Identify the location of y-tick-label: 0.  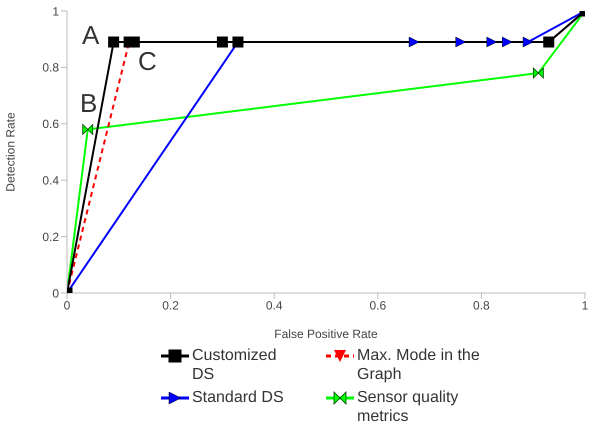
(56, 293).